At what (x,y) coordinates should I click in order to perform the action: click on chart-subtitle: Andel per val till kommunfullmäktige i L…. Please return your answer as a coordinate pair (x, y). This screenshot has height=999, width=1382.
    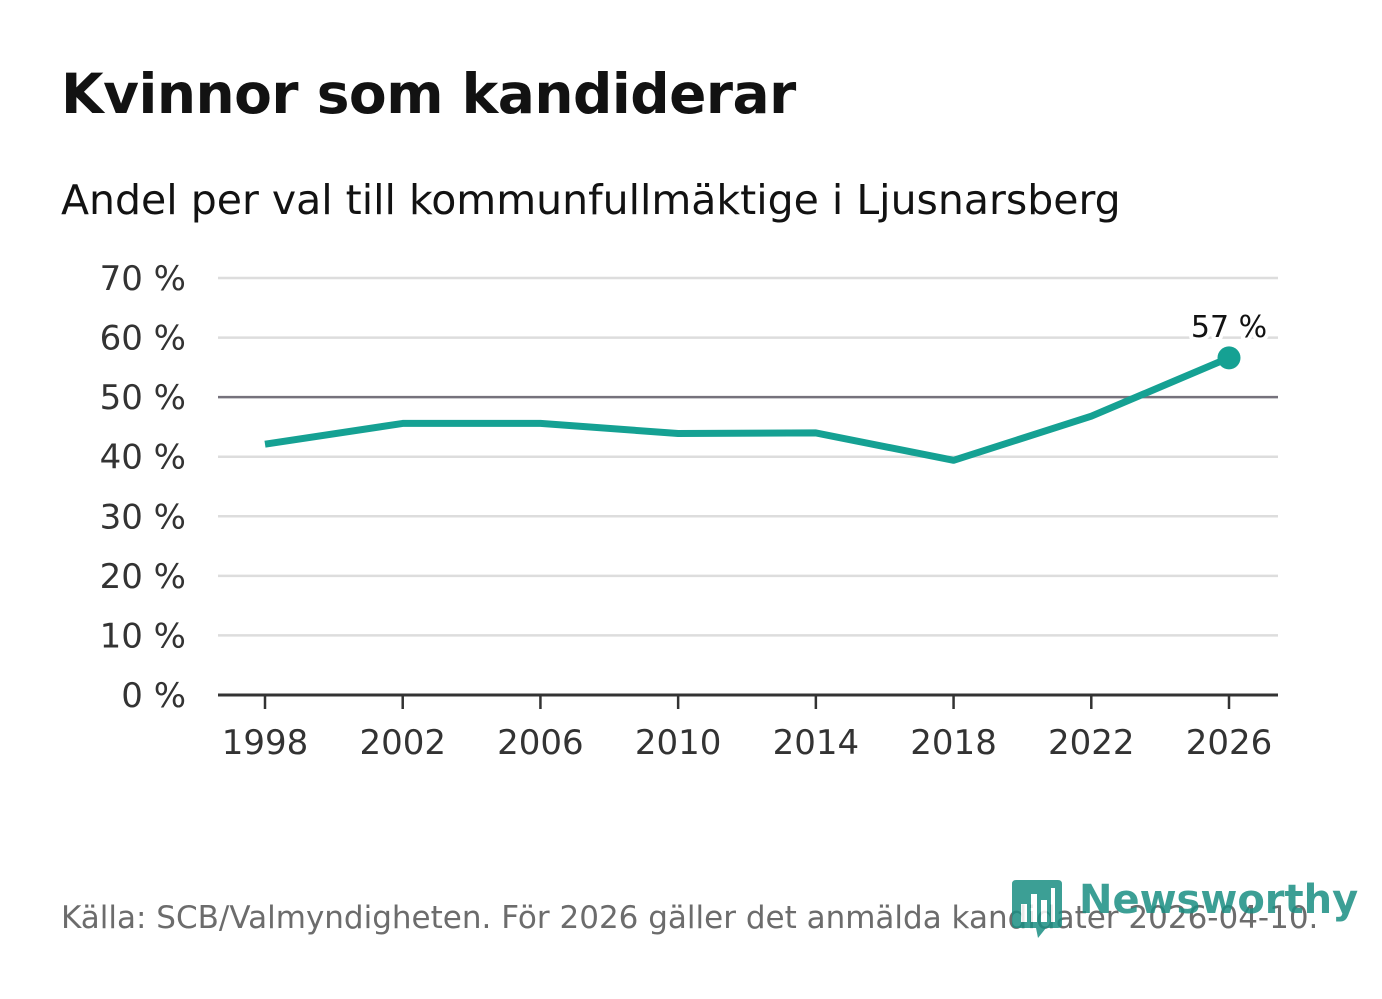
    Looking at the image, I should click on (591, 200).